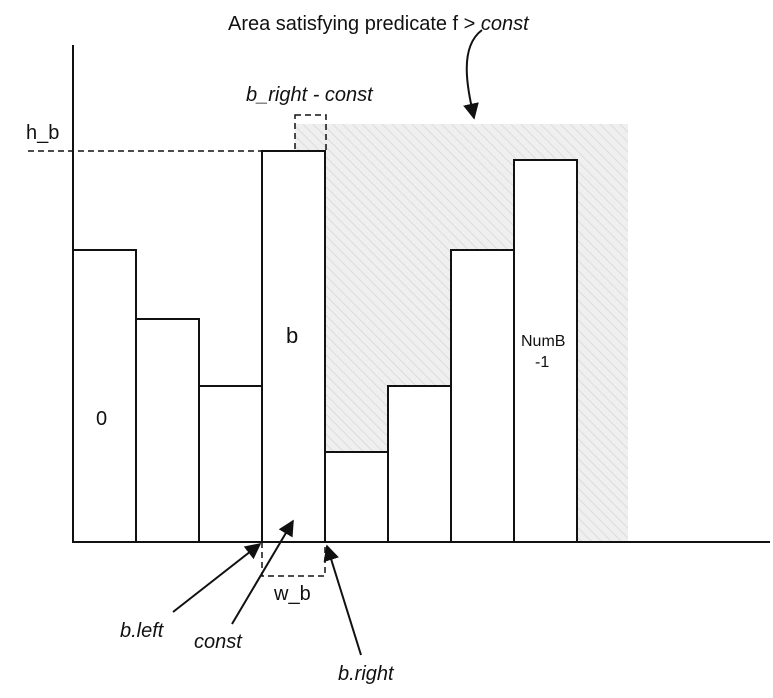 The height and width of the screenshot is (698, 773). I want to click on numb-label-line1: NumB, so click(543, 341).